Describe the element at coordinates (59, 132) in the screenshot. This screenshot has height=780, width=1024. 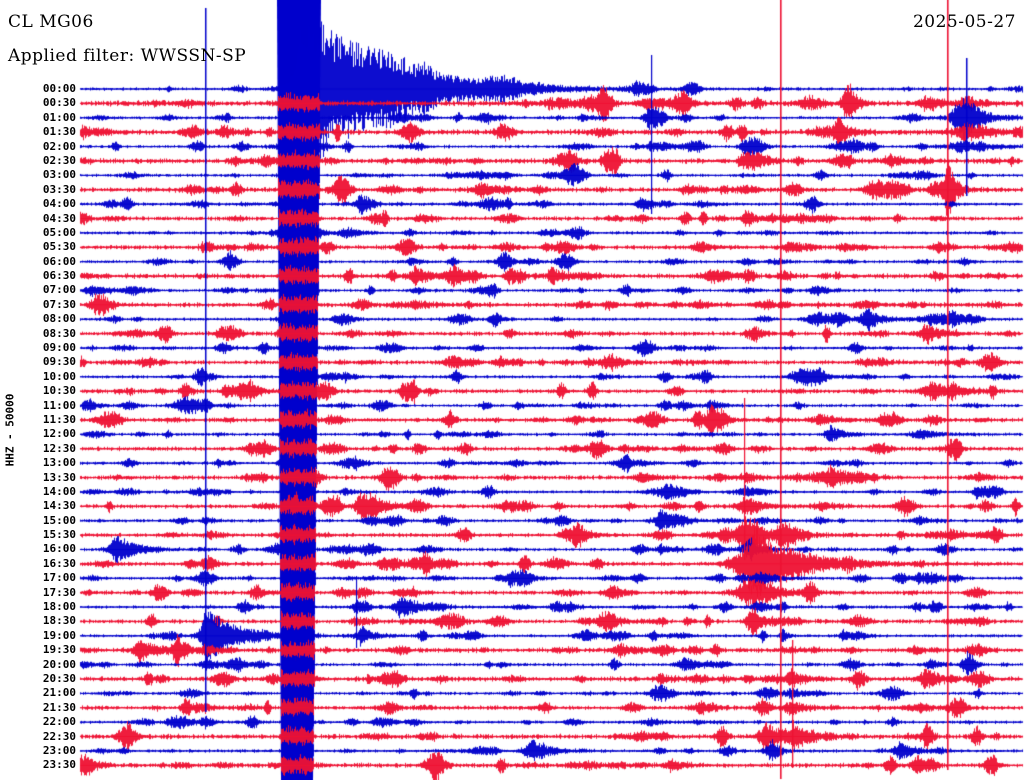
I see `time-label: 01:30` at that location.